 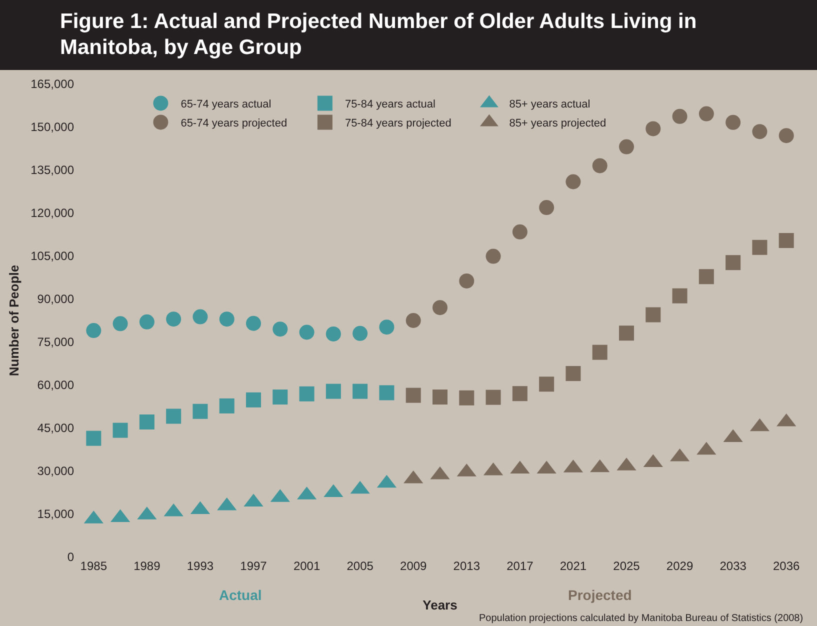 I want to click on x-tick-label: 2029, so click(x=680, y=566).